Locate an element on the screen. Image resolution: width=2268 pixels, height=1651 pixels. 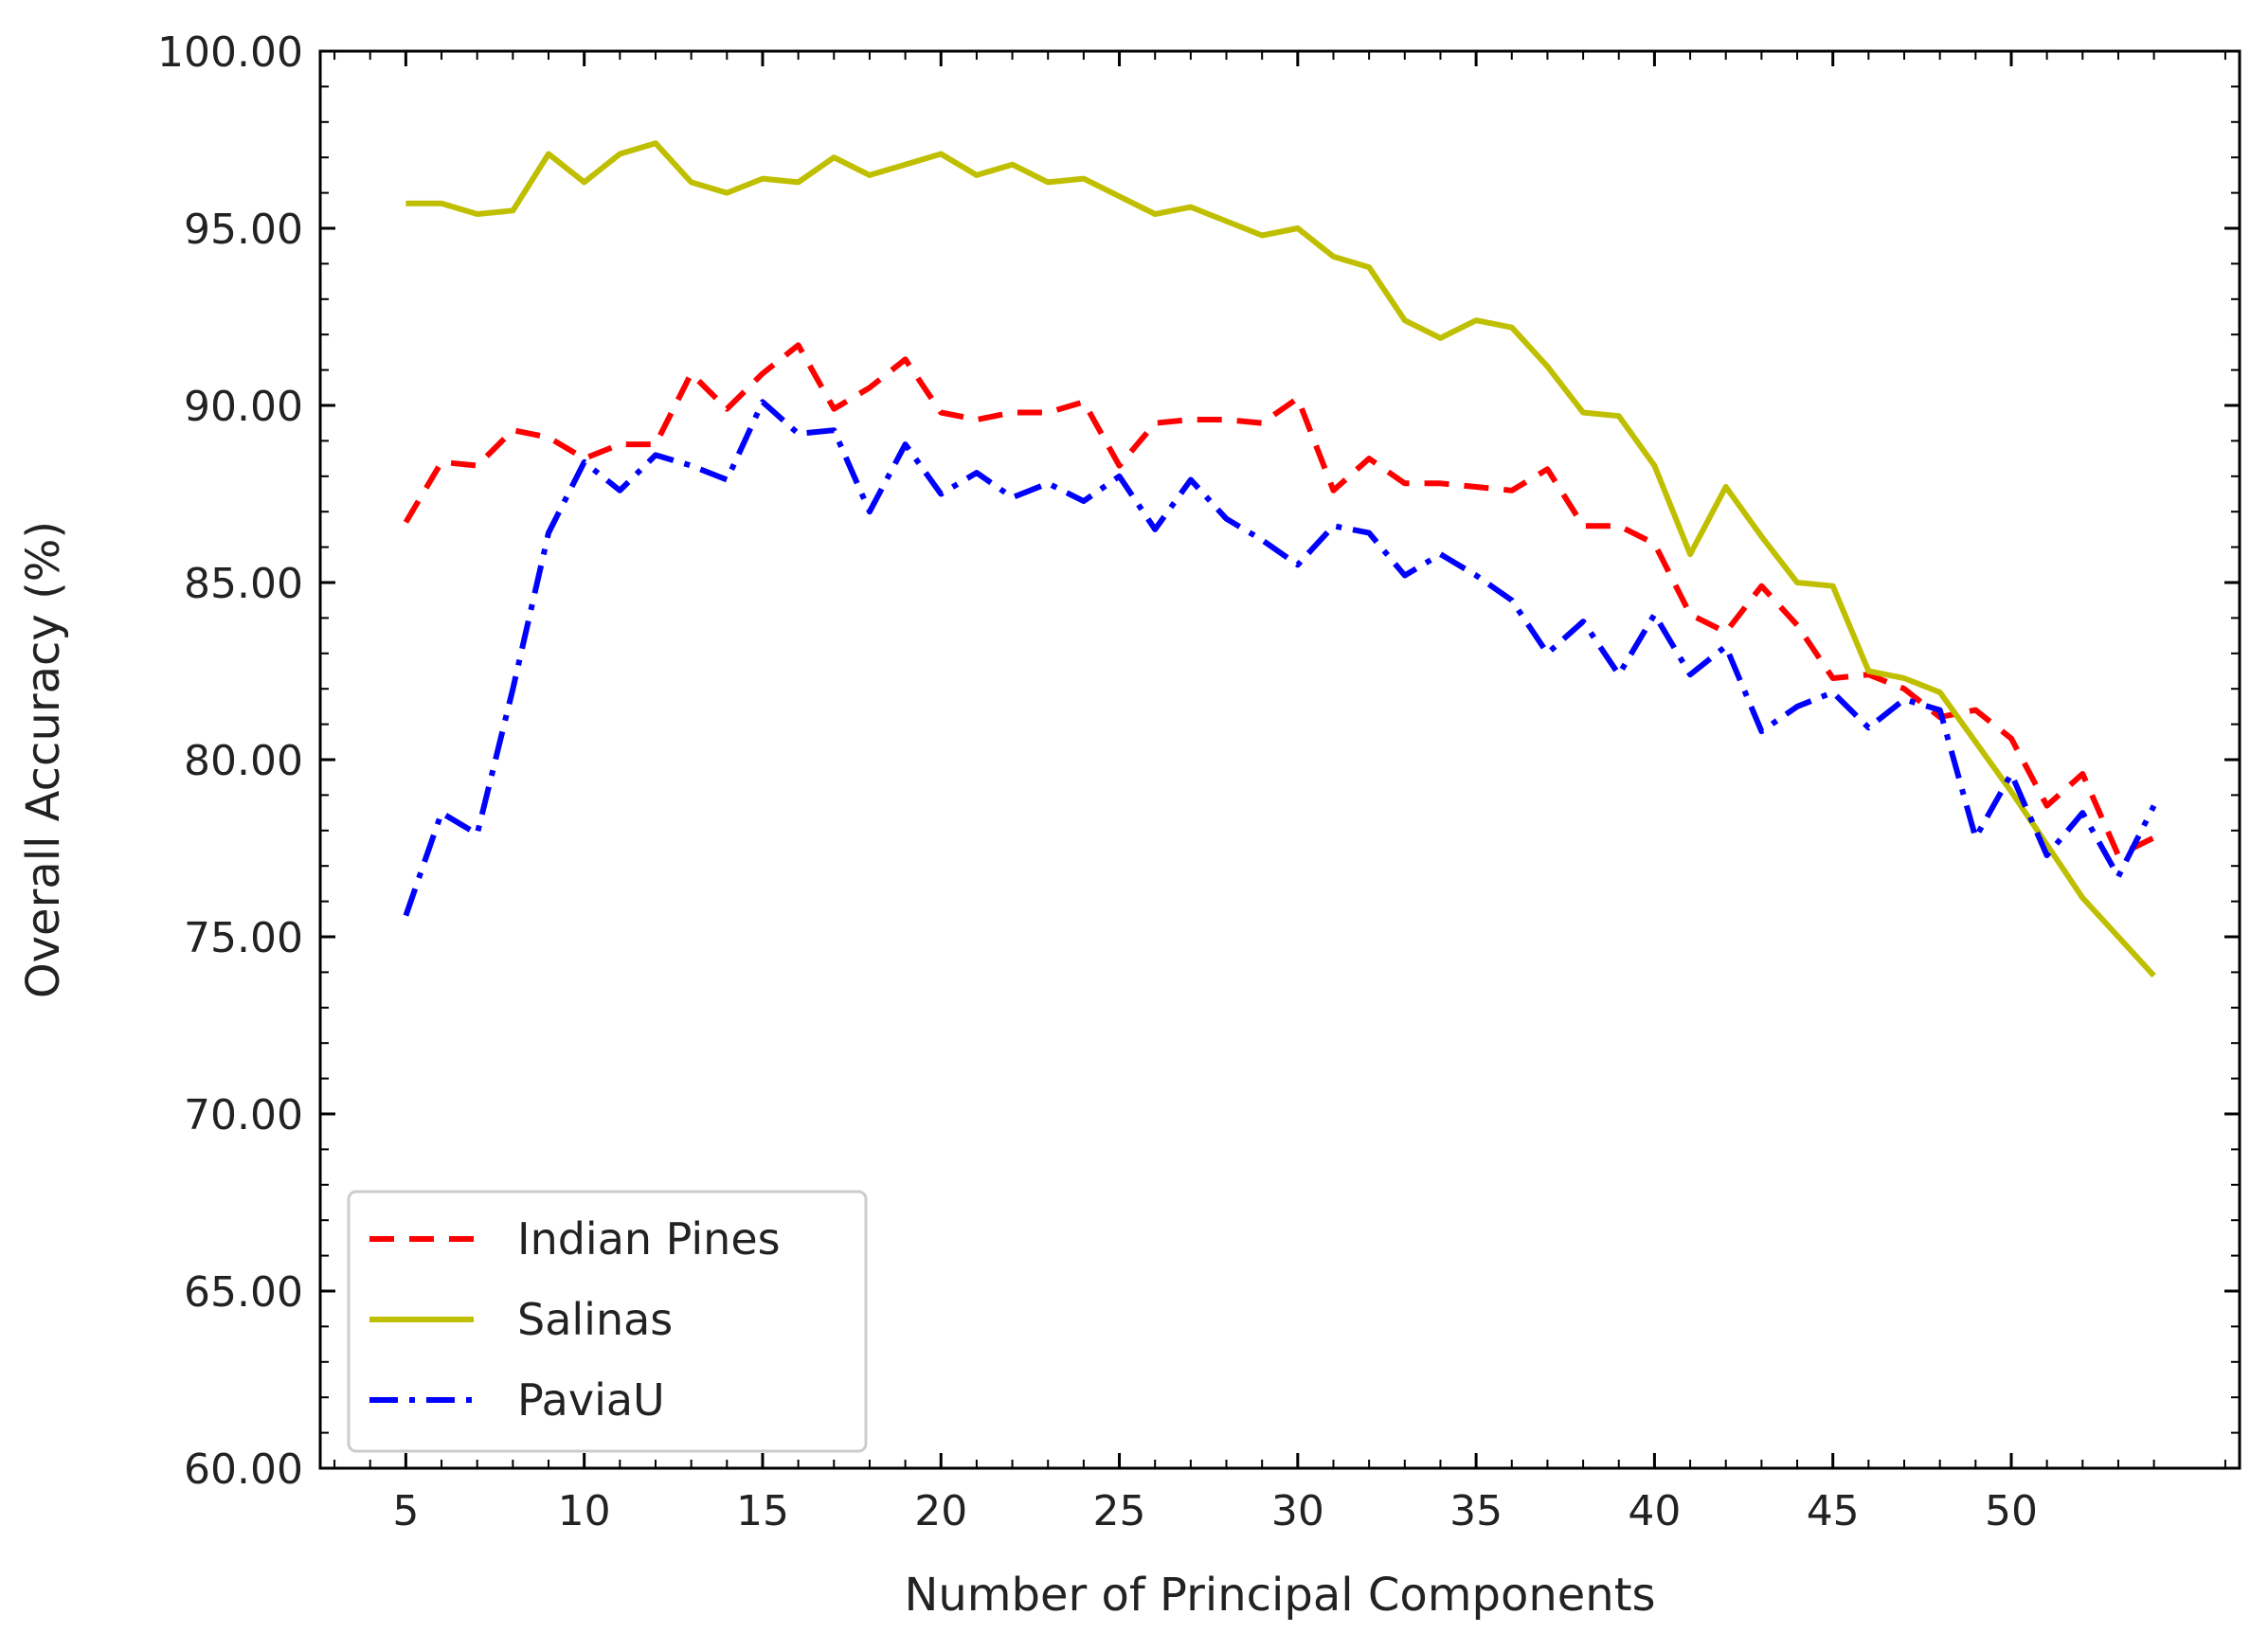
y-tick-label: 85.00 is located at coordinates (243, 584).